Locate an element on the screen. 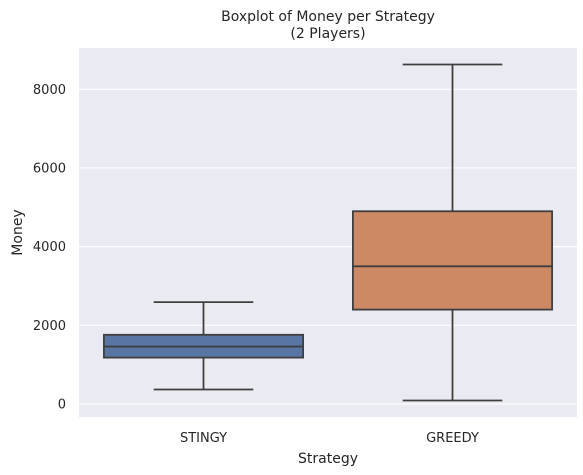 The width and height of the screenshot is (583, 475). x-tick-label: STINGY is located at coordinates (203, 438).